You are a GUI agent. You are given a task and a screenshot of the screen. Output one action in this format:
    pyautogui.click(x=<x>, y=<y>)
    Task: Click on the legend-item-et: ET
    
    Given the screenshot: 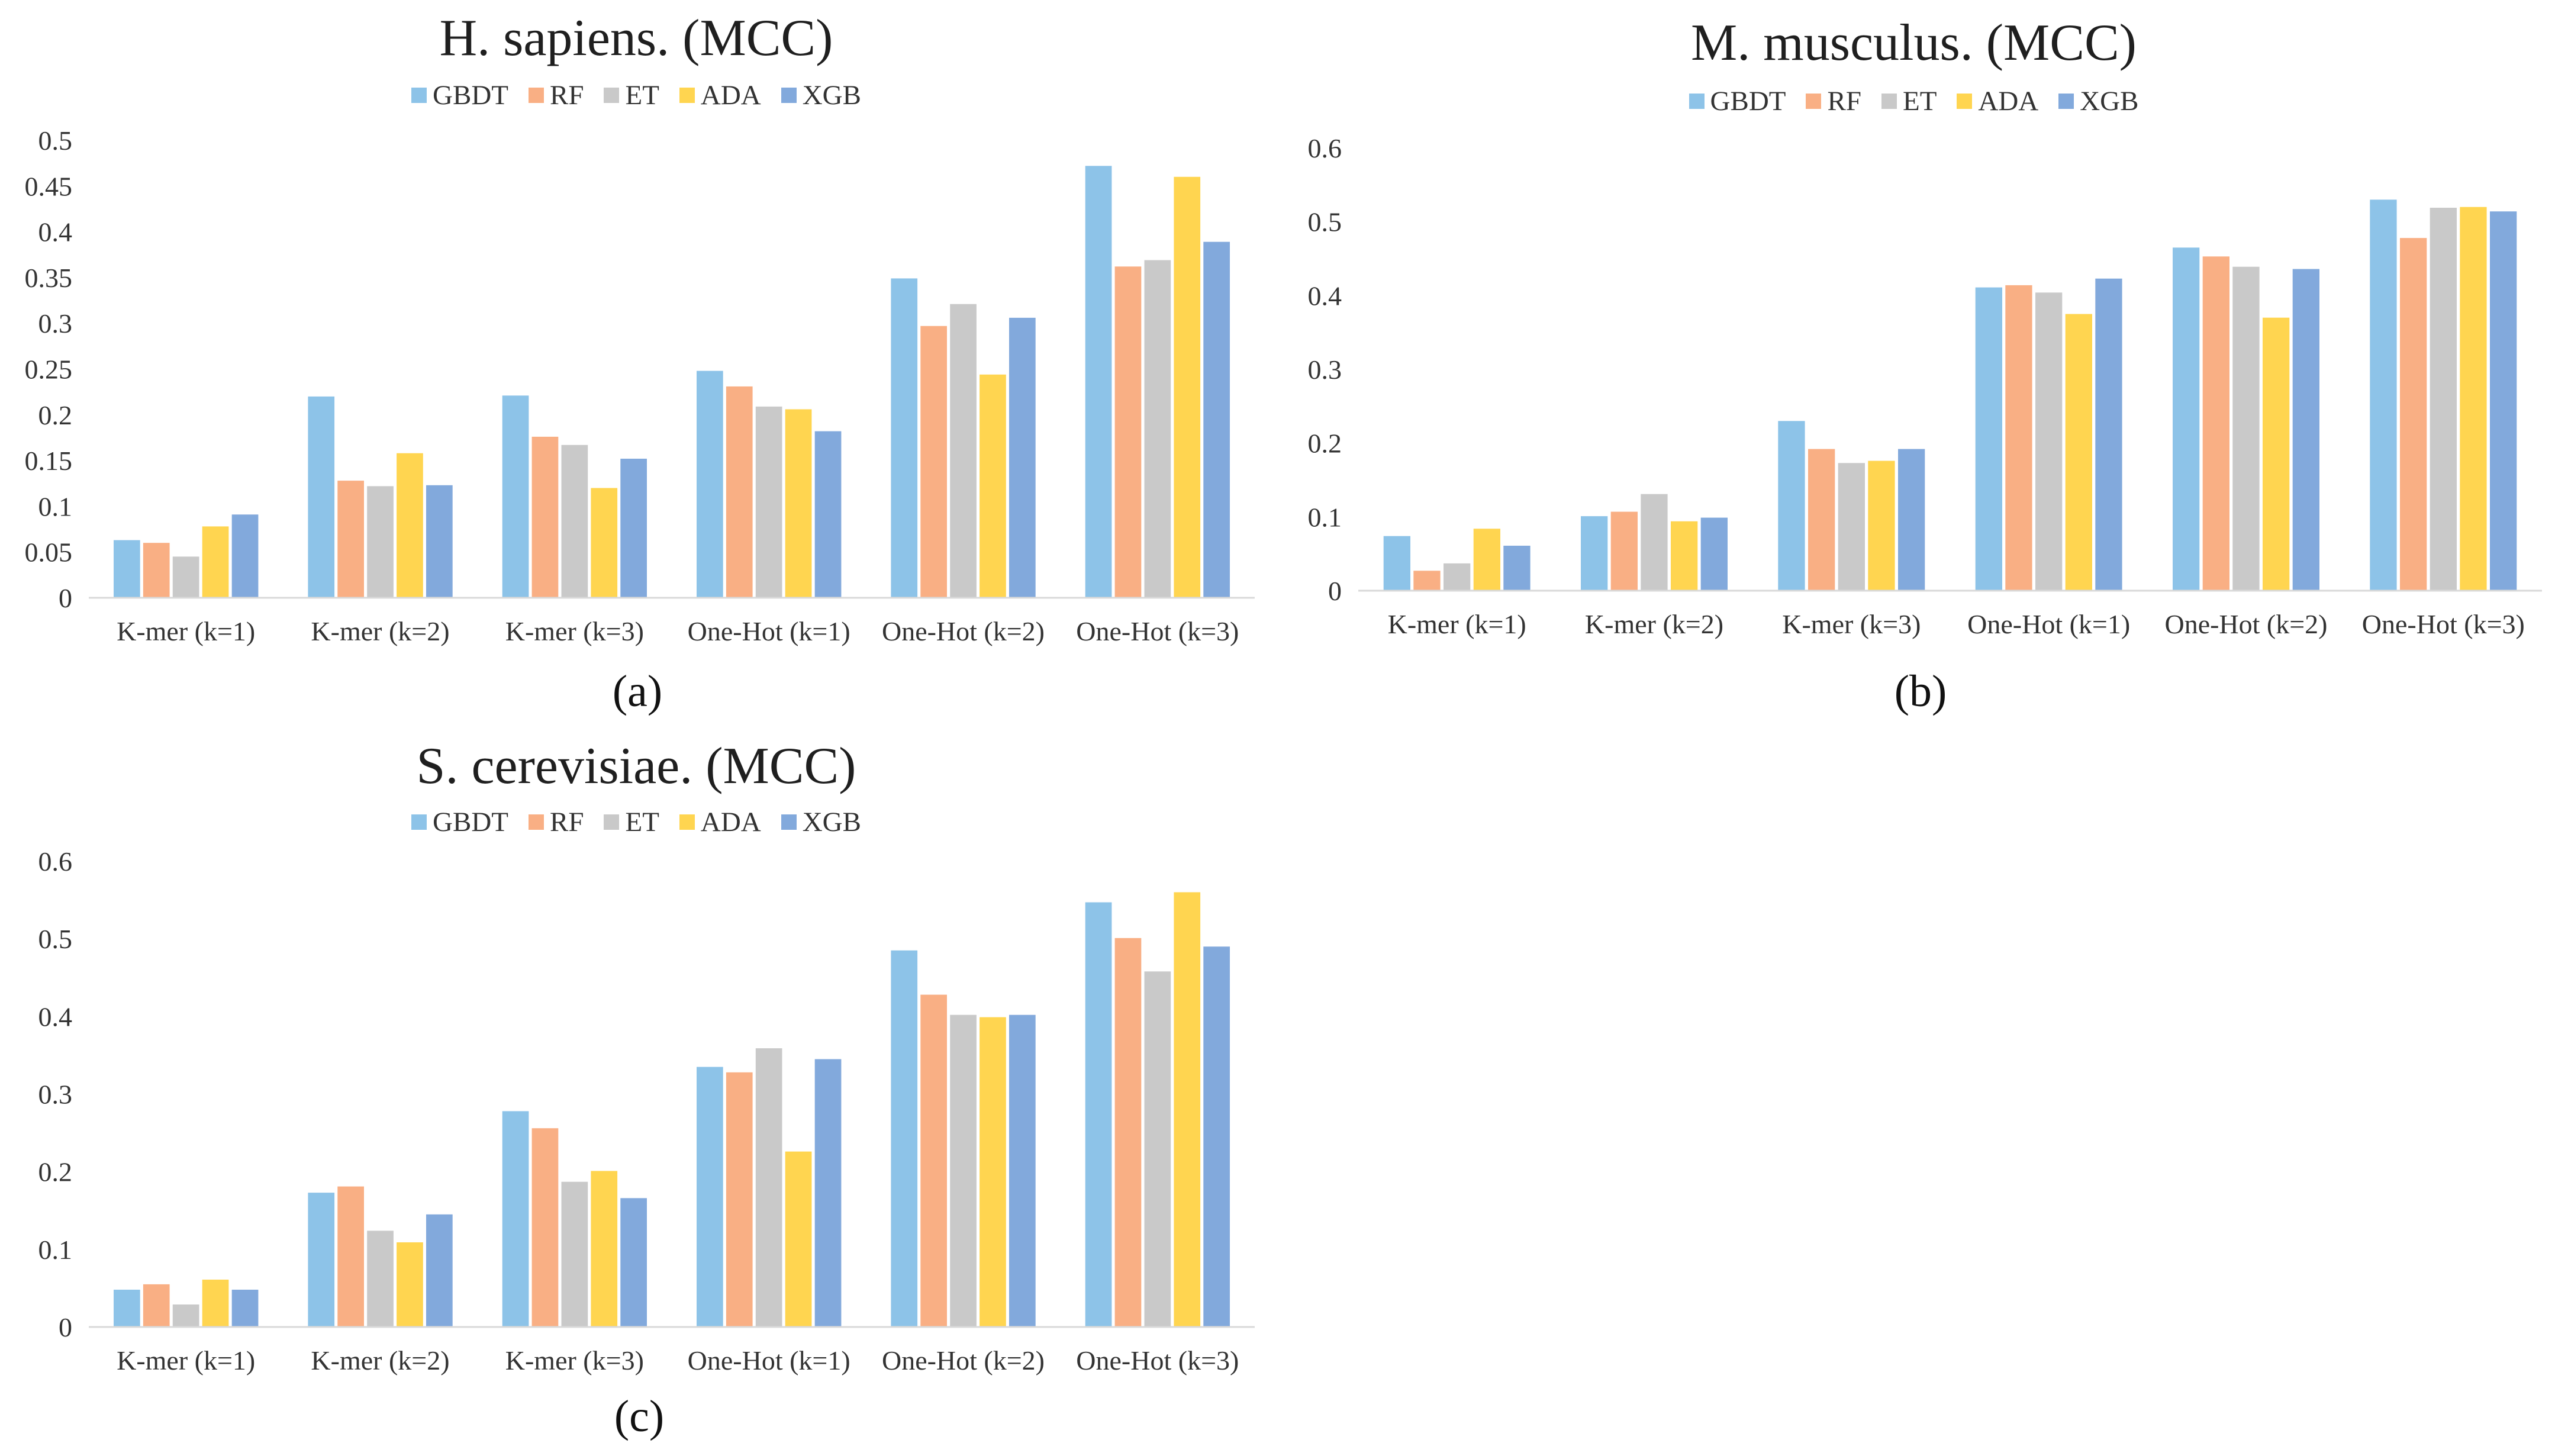 What is the action you would take?
    pyautogui.click(x=631, y=822)
    